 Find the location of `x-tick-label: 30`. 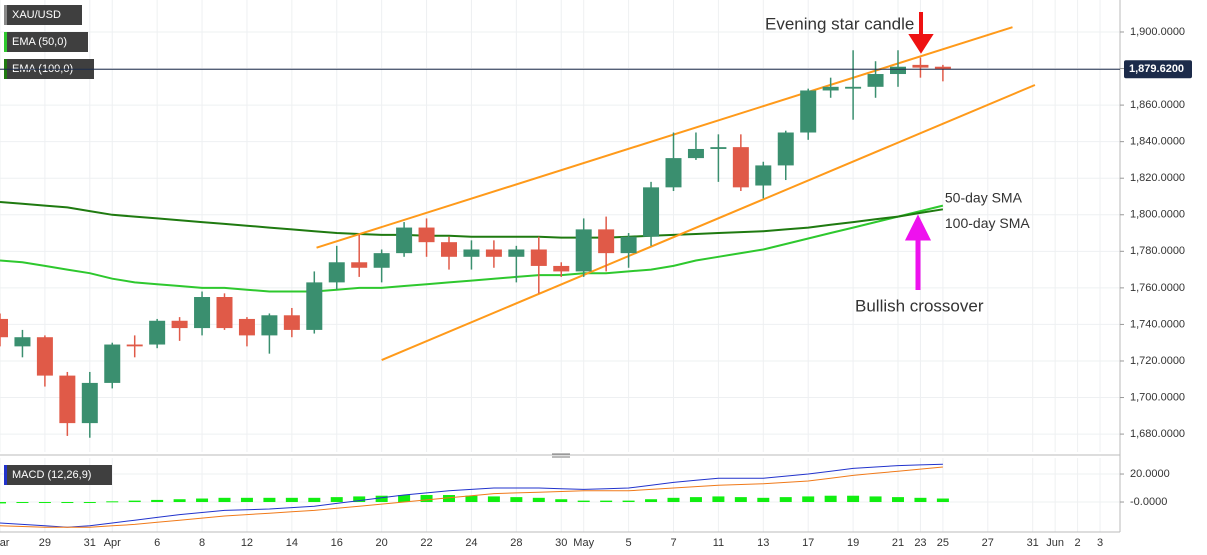

x-tick-label: 30 is located at coordinates (561, 543).